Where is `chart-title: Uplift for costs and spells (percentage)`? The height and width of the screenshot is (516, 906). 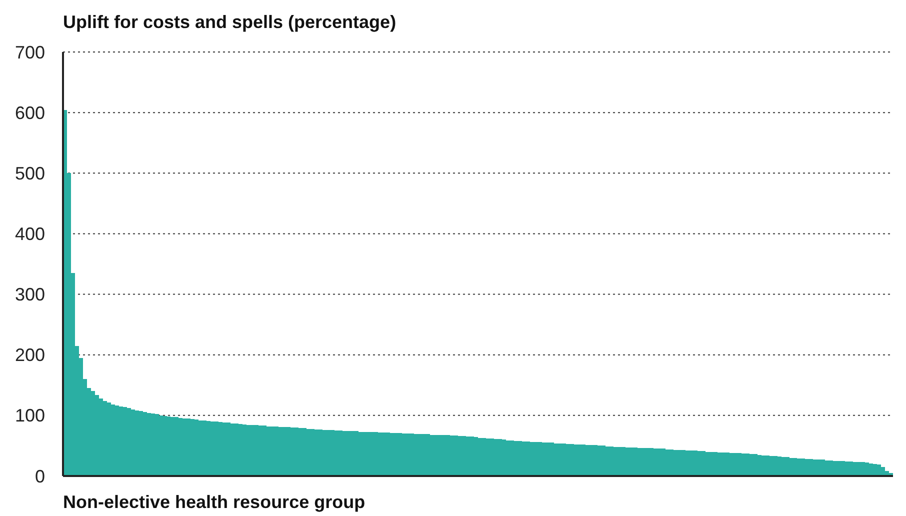
chart-title: Uplift for costs and spells (percentage) is located at coordinates (229, 22).